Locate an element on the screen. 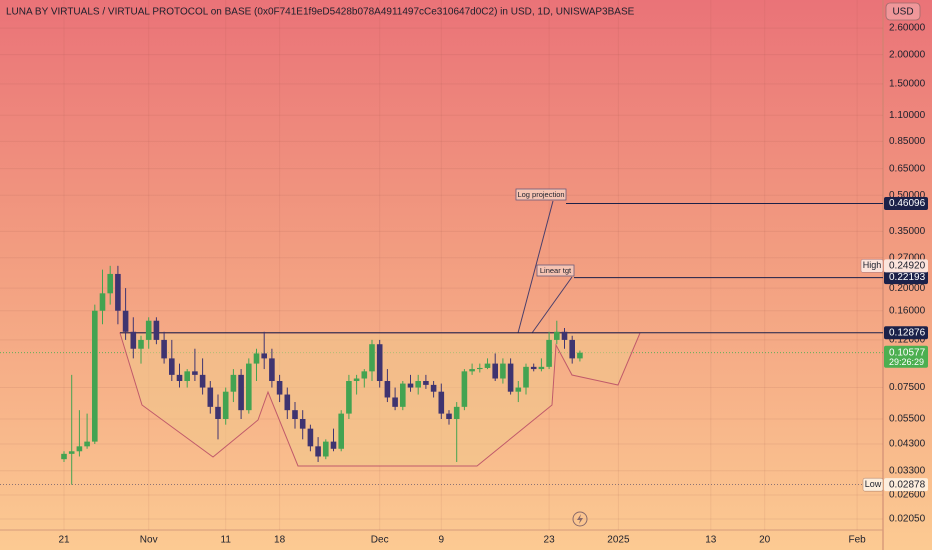  low-name: Low is located at coordinates (873, 484).